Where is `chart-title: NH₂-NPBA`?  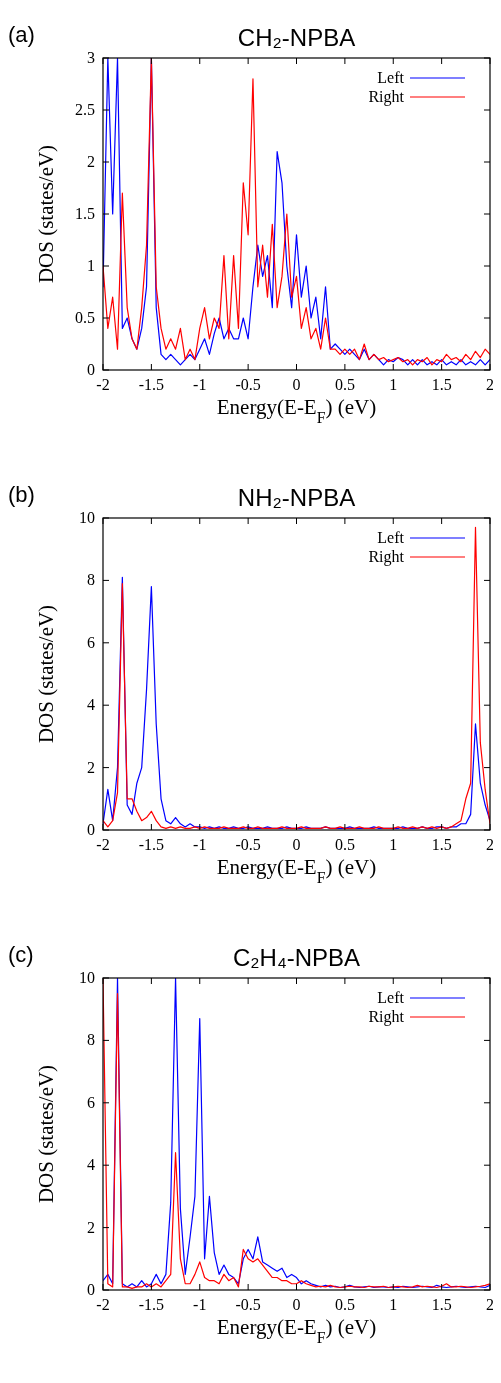 chart-title: NH₂-NPBA is located at coordinates (296, 497).